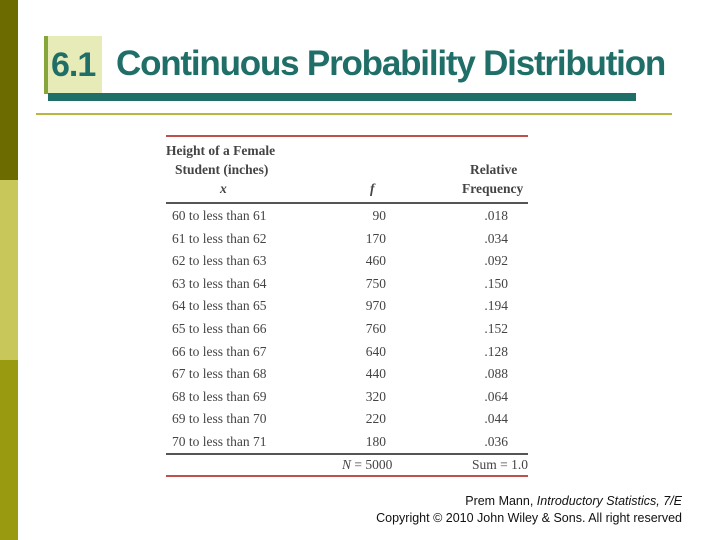 The height and width of the screenshot is (540, 720). What do you see at coordinates (219, 419) in the screenshot?
I see `height-interval: 69 to less than 70` at bounding box center [219, 419].